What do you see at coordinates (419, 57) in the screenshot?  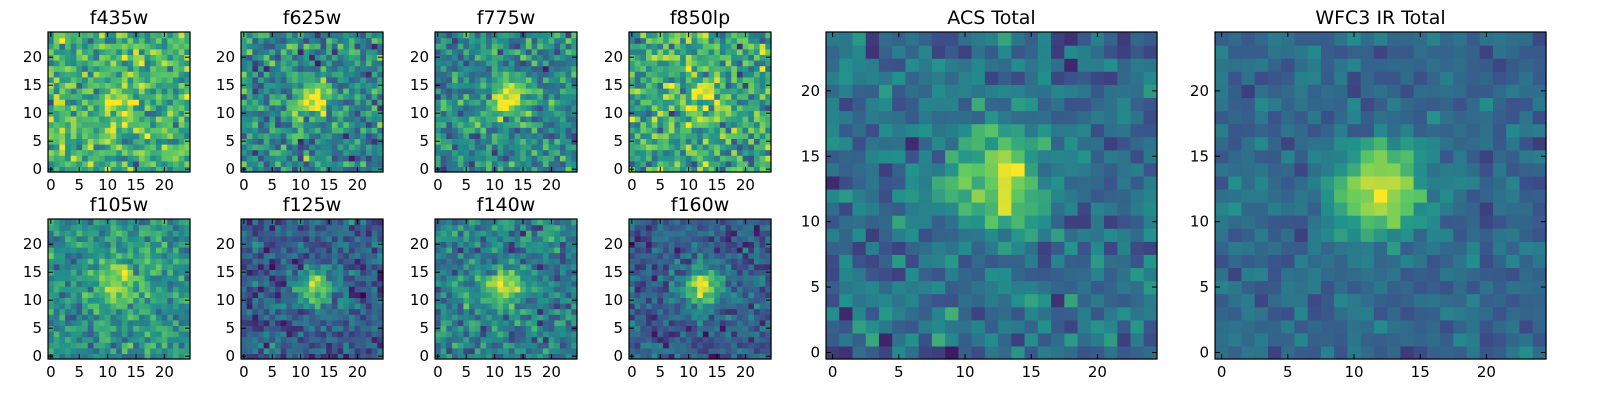 I see `y-tick-label: 20` at bounding box center [419, 57].